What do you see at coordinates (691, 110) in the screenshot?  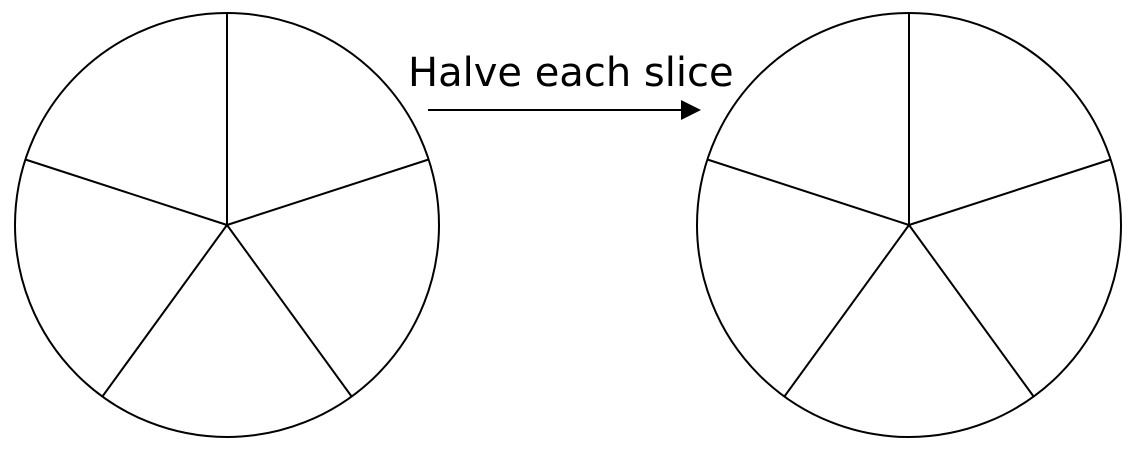 I see `arrow-head-icon` at bounding box center [691, 110].